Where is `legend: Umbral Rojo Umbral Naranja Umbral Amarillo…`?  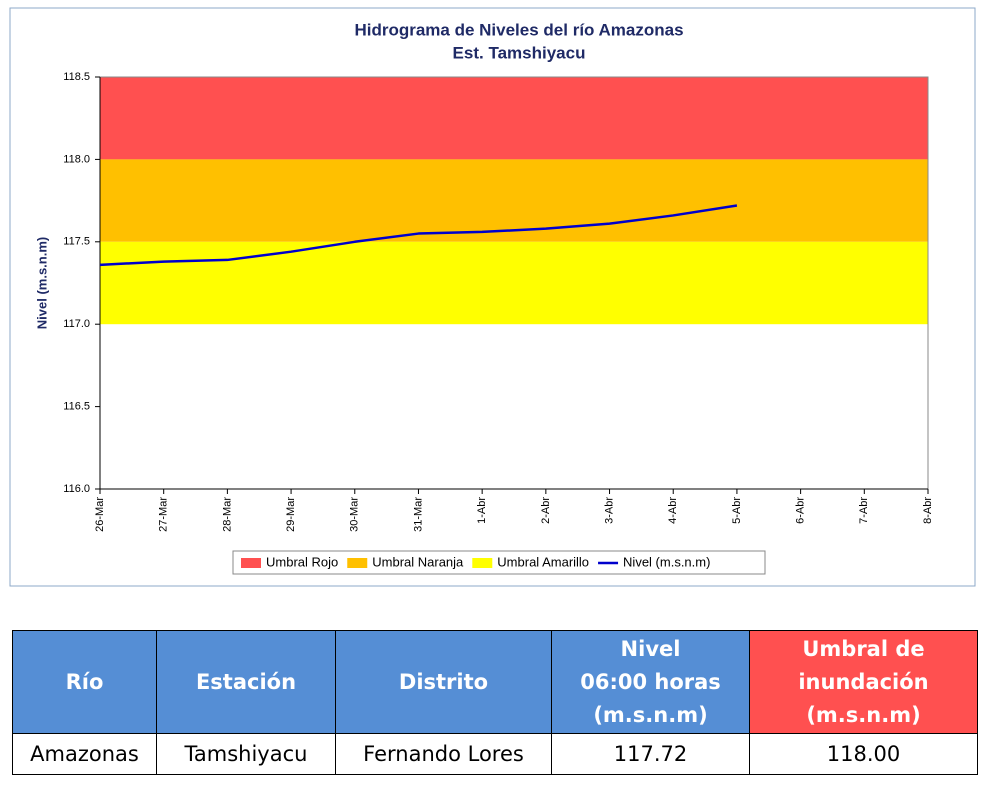
legend: Umbral Rojo Umbral Naranja Umbral Amarillo… is located at coordinates (499, 562).